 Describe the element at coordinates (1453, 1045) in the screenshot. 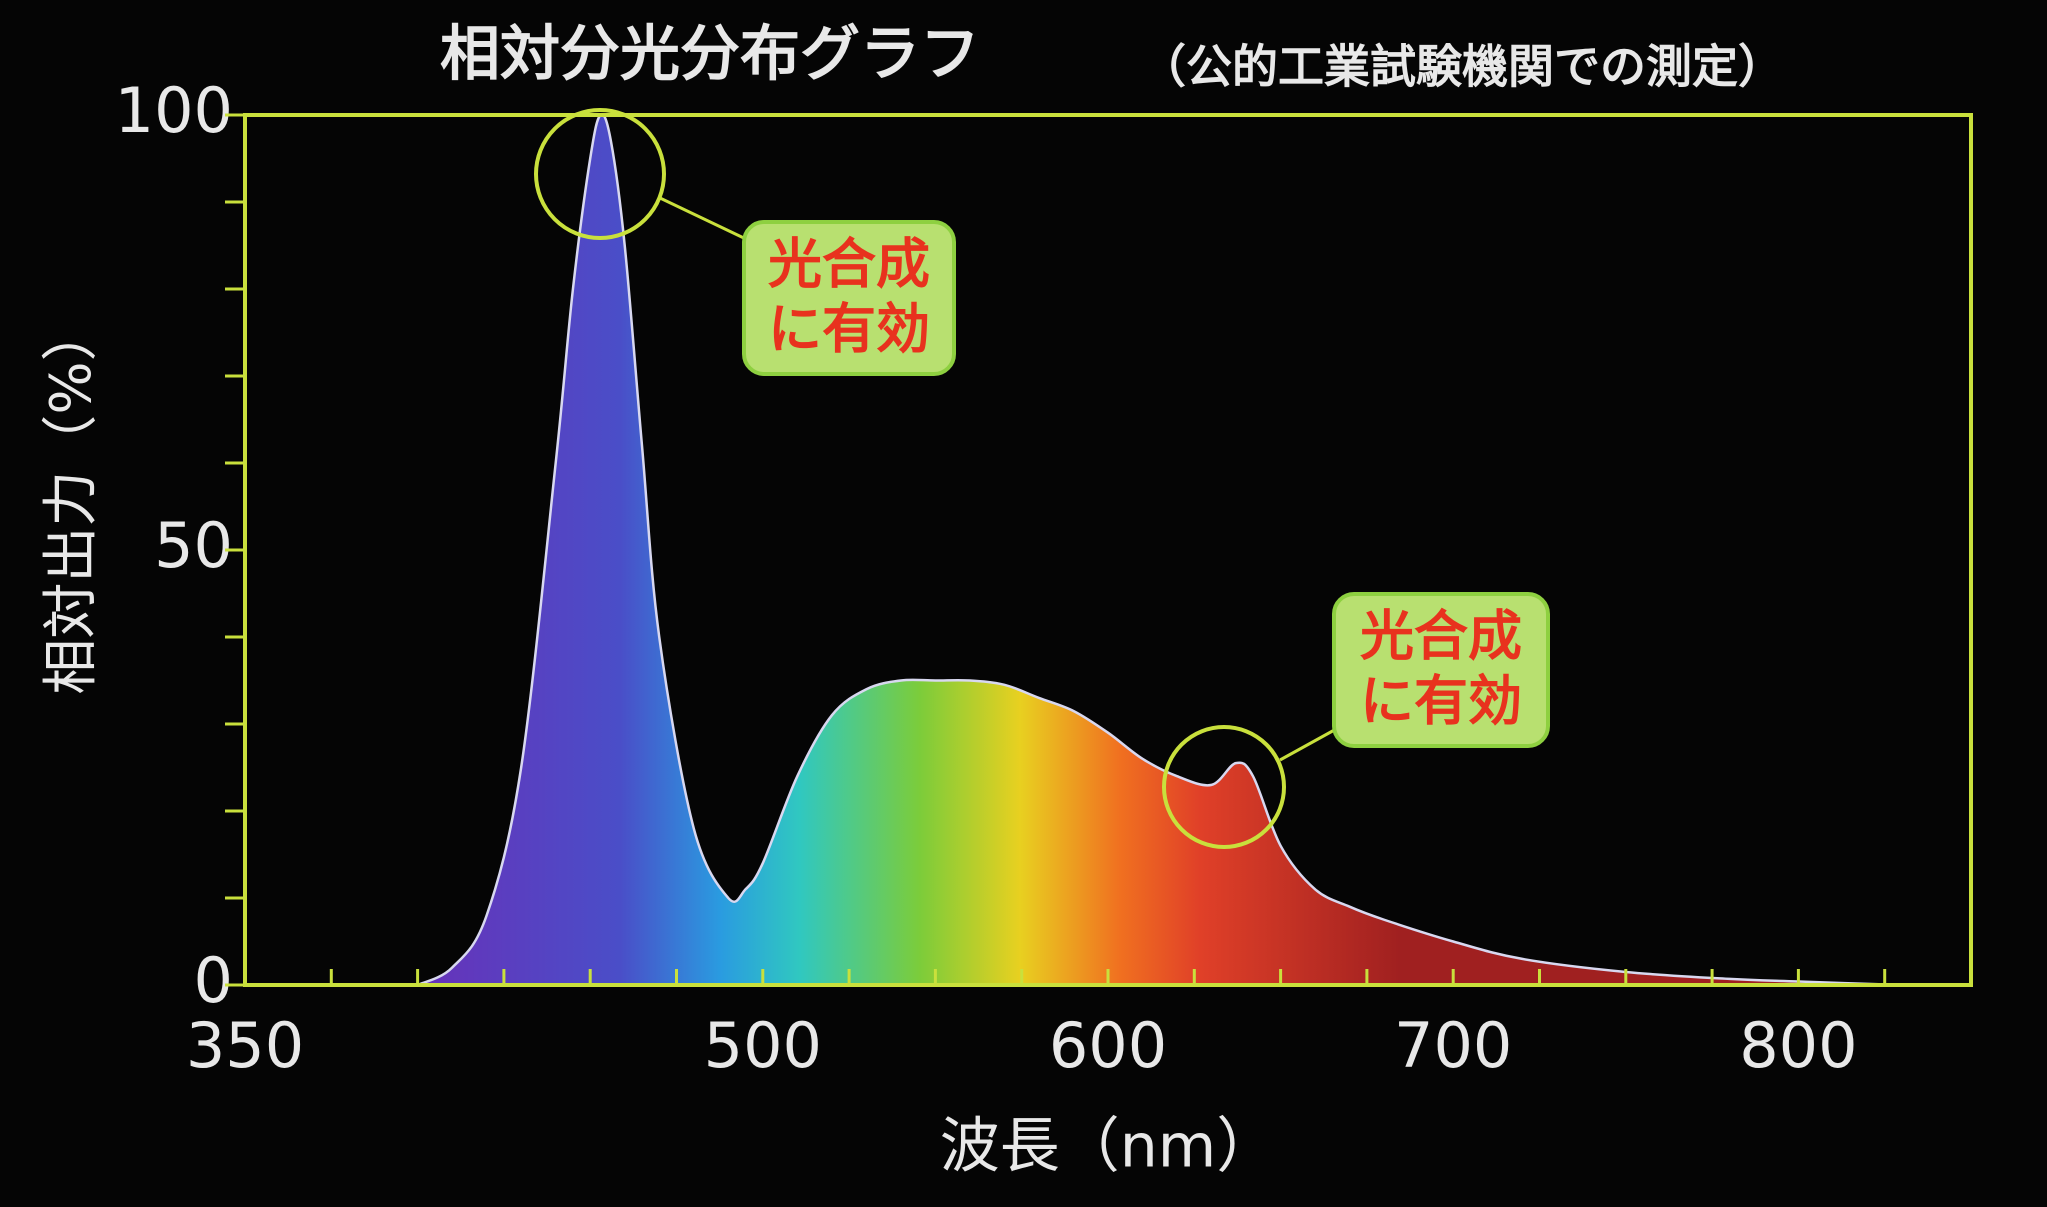

I see `x-tick-label: 700` at that location.